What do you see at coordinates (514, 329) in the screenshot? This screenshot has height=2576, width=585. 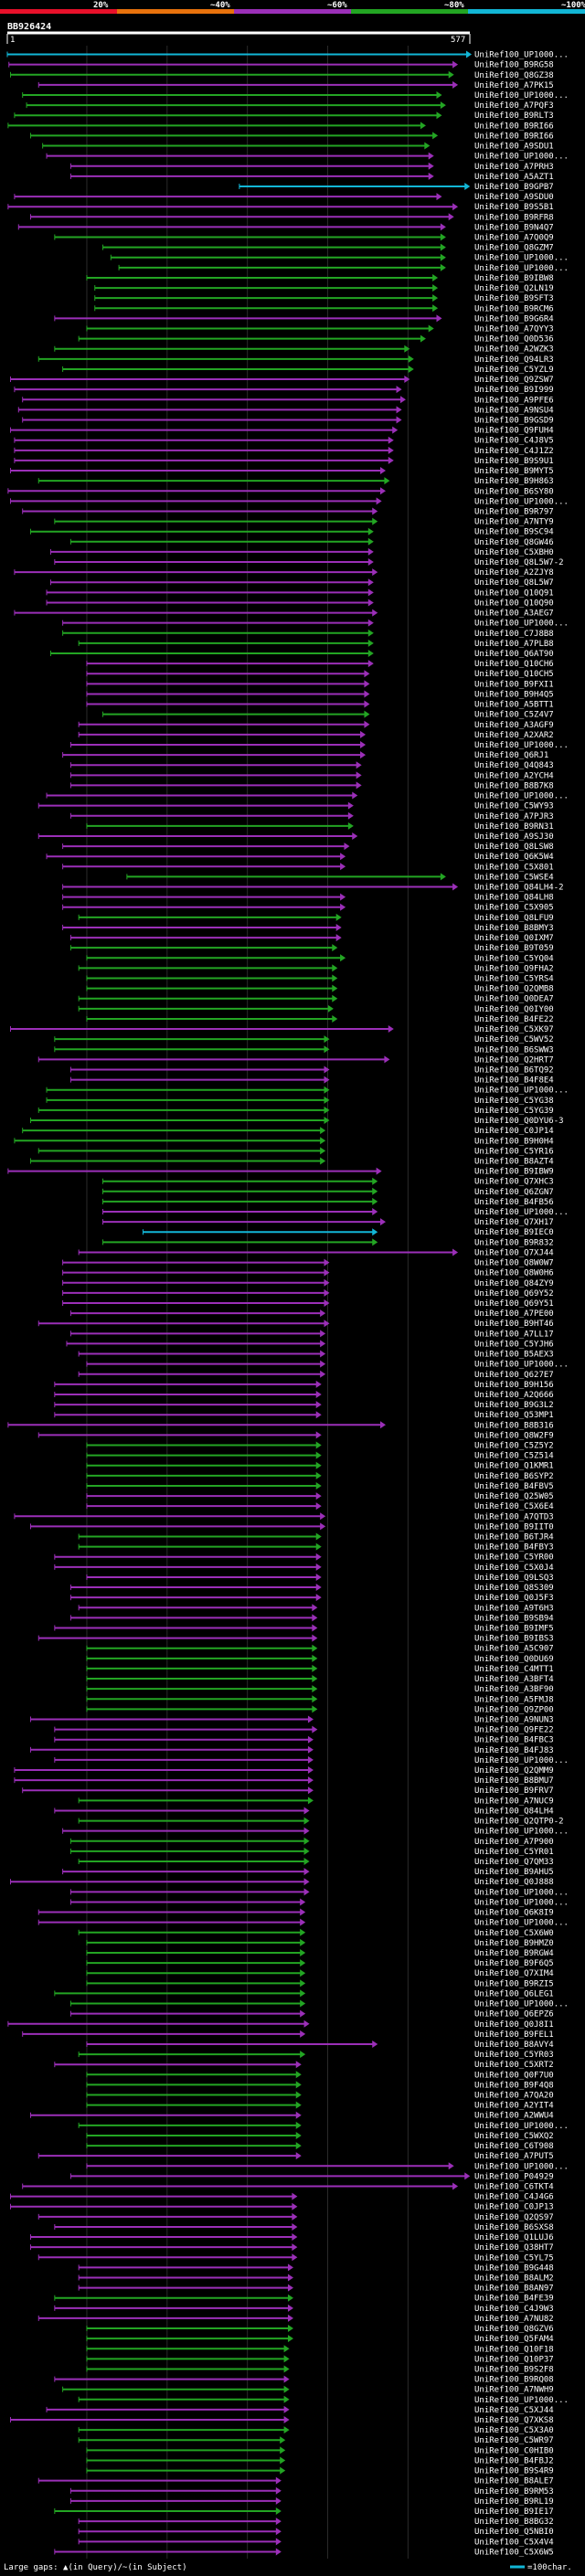 I see `hit-label: UniRef100_A7QYY3` at bounding box center [514, 329].